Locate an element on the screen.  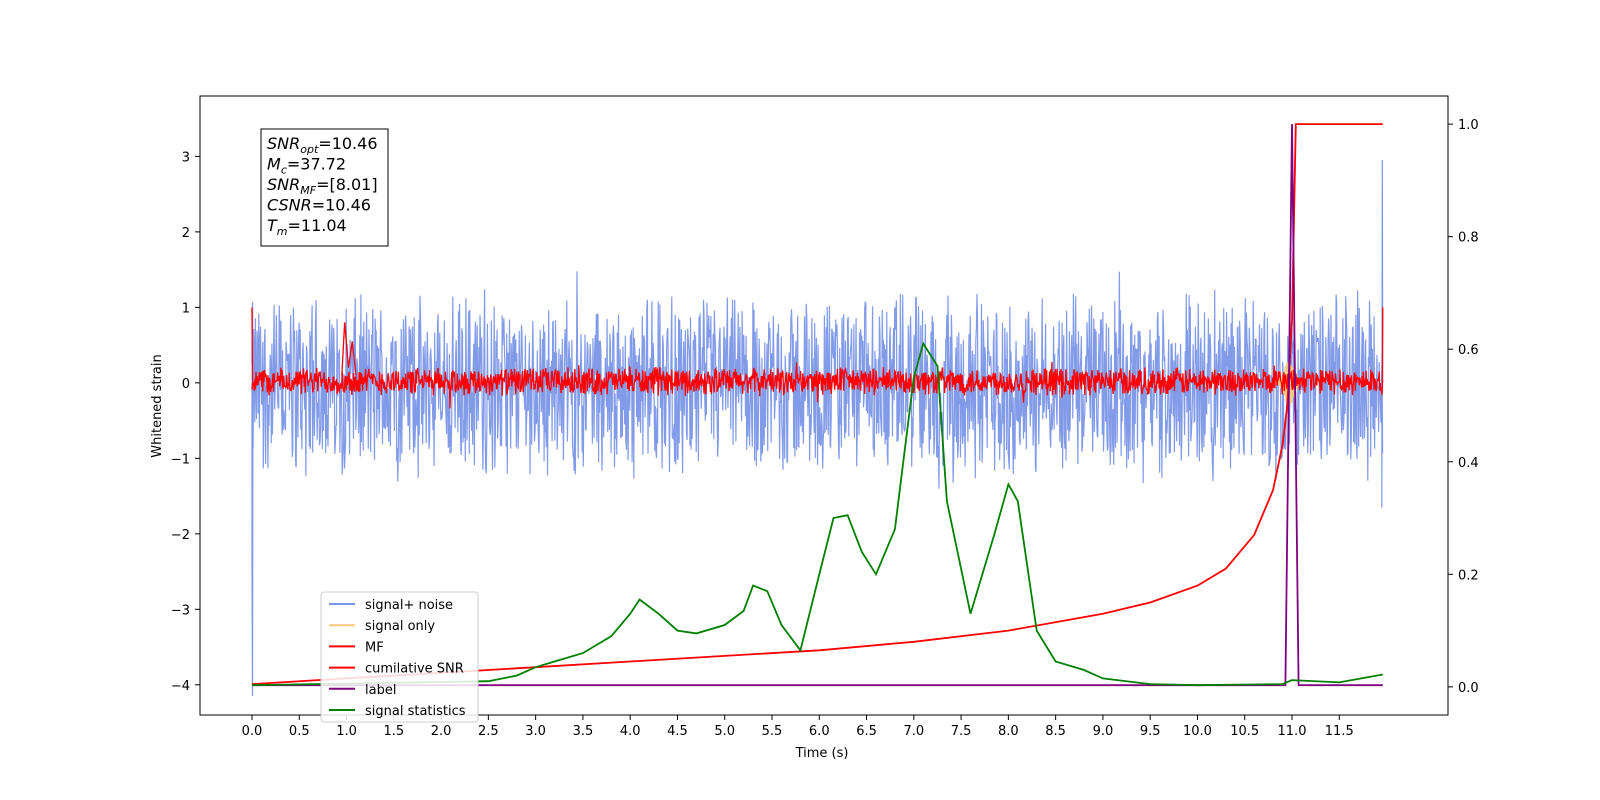
y-right-tick-label: 0.0 is located at coordinates (1468, 688).